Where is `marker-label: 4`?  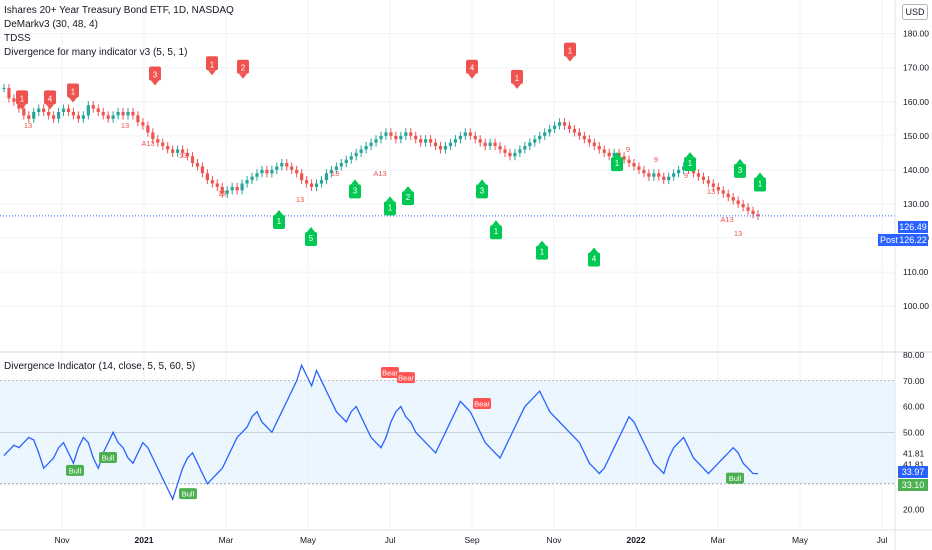 marker-label: 4 is located at coordinates (50, 98).